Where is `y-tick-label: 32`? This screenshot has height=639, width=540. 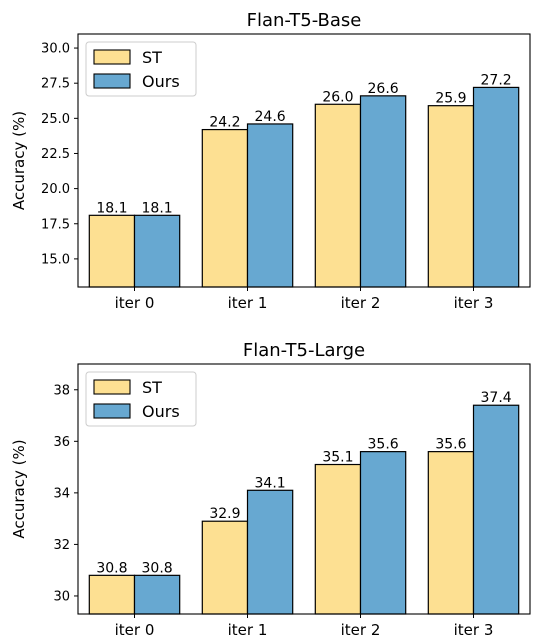
y-tick-label: 32 is located at coordinates (61, 545).